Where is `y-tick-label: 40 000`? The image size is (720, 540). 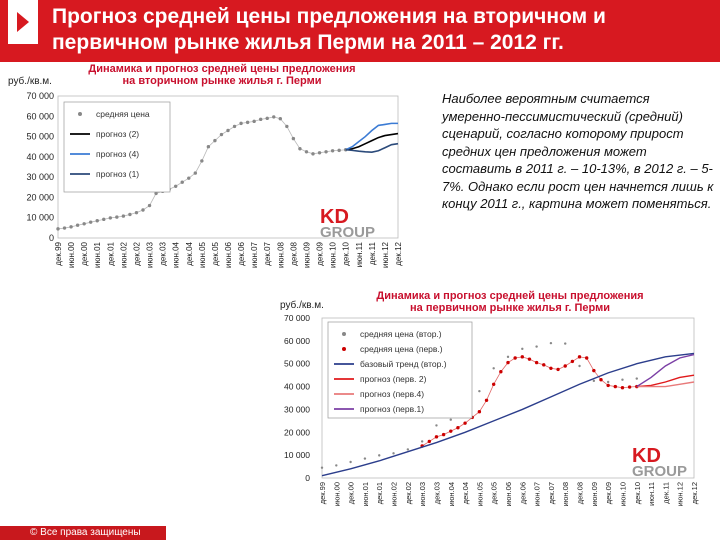
y-tick-label: 40 000 is located at coordinates (297, 387).